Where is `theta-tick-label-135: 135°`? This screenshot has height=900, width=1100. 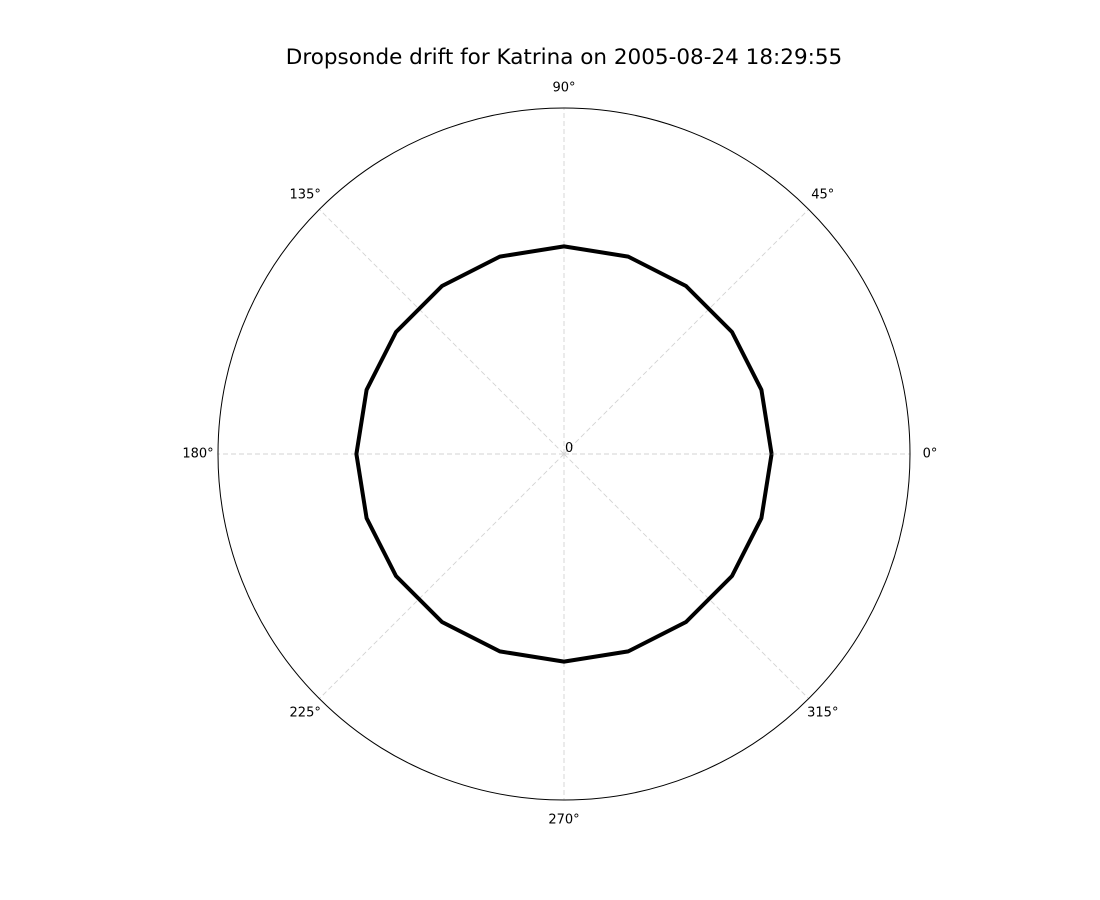
theta-tick-label-135: 135° is located at coordinates (305, 195).